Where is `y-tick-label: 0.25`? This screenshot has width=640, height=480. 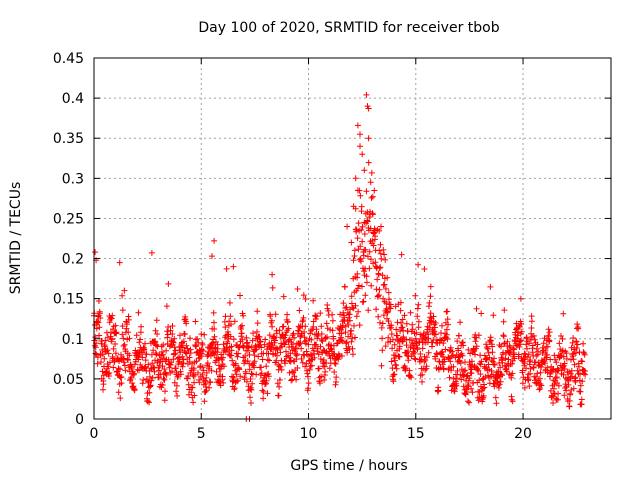 y-tick-label: 0.25 is located at coordinates (68, 219).